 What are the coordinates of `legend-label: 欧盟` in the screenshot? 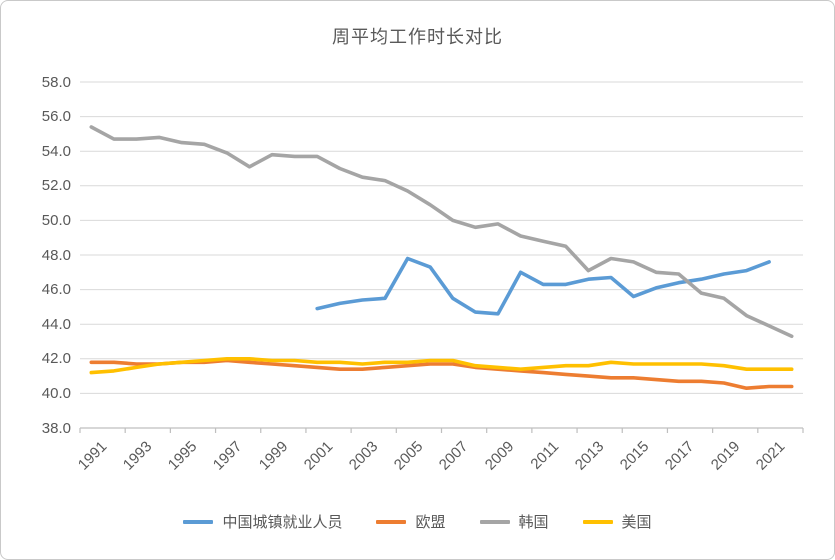 It's located at (430, 522).